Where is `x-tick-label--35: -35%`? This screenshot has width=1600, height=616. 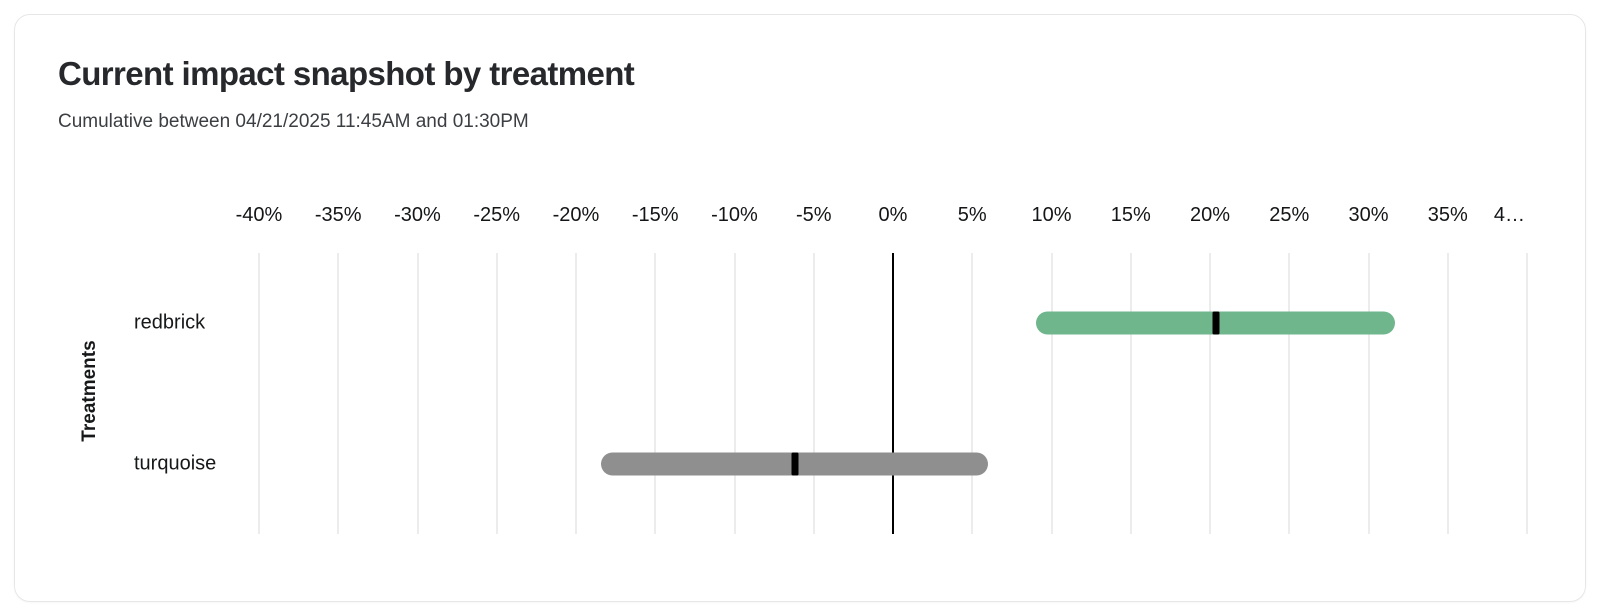
x-tick-label--35: -35% is located at coordinates (338, 215).